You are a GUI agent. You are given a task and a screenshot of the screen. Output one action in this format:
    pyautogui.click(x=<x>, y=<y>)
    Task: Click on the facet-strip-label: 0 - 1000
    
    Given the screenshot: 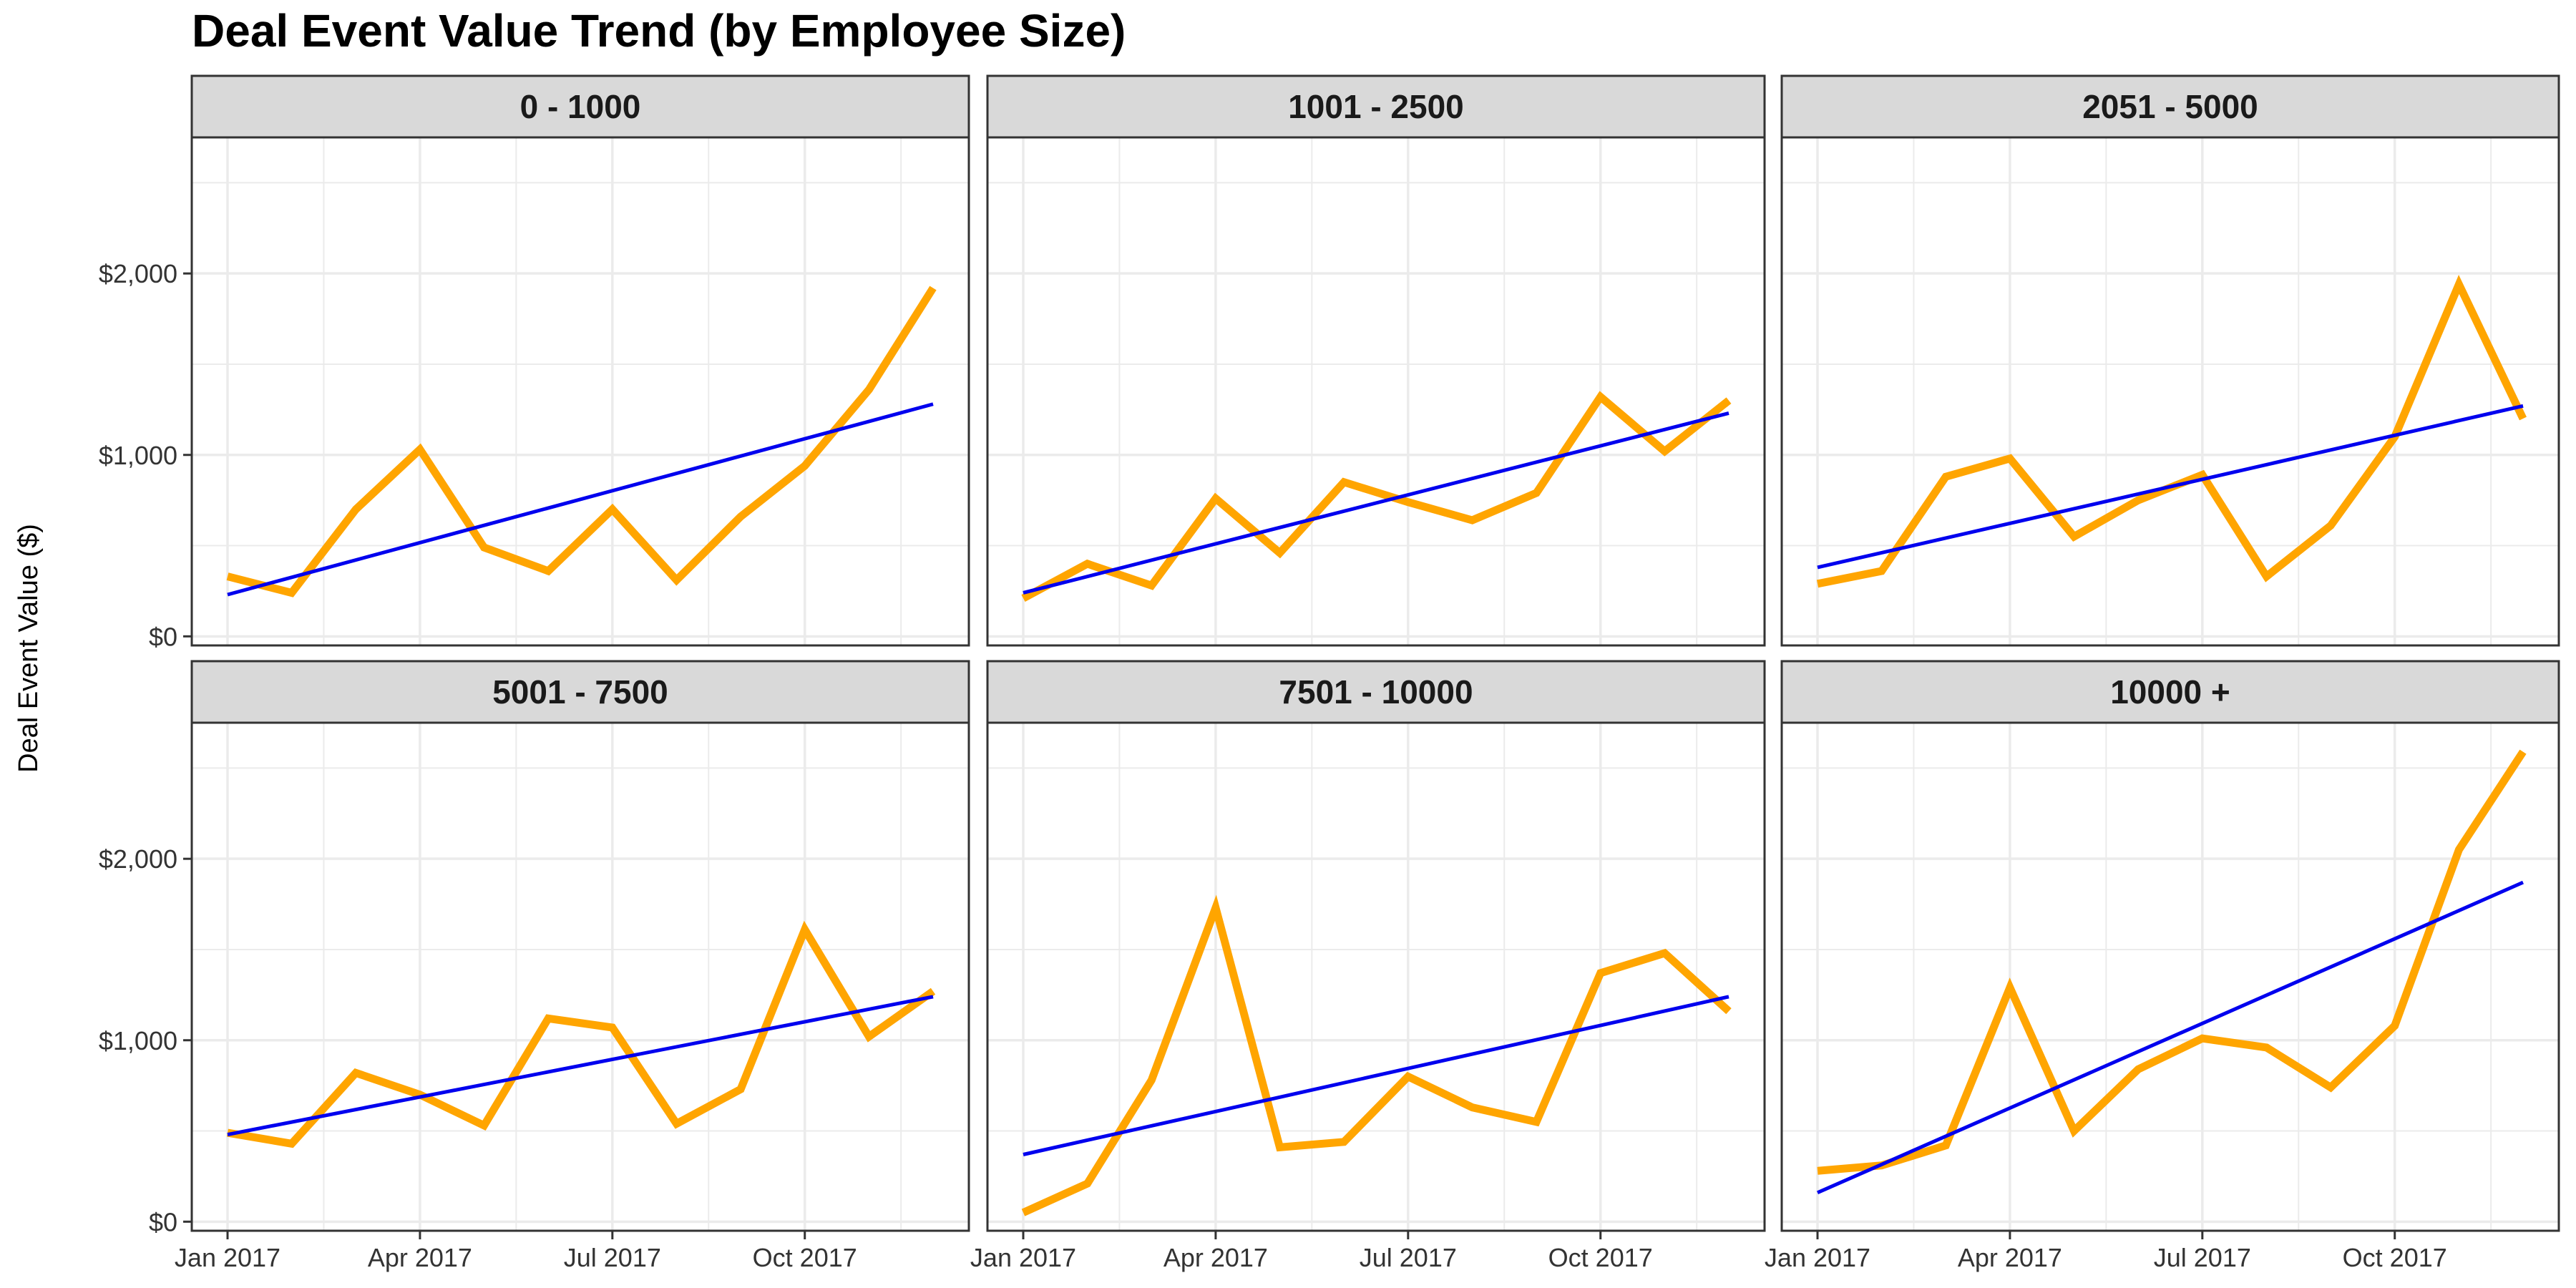 What is the action you would take?
    pyautogui.click(x=580, y=106)
    